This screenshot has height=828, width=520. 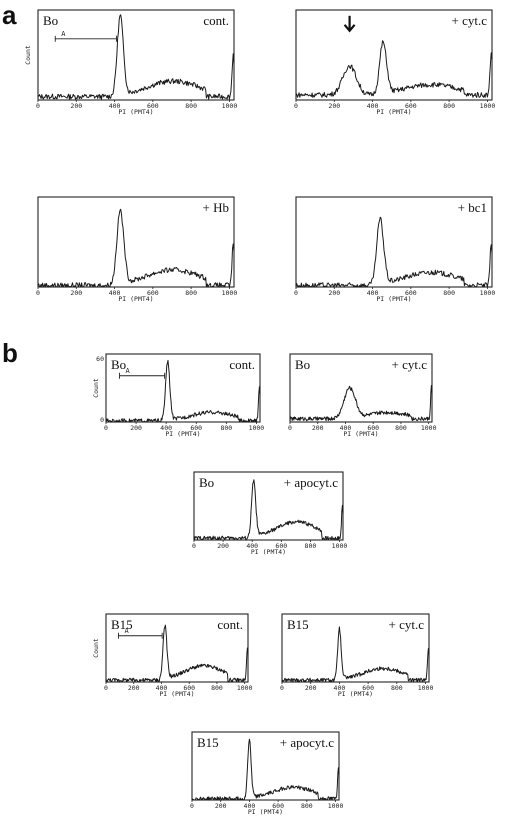 What do you see at coordinates (10, 353) in the screenshot?
I see `panel-letter-b: b` at bounding box center [10, 353].